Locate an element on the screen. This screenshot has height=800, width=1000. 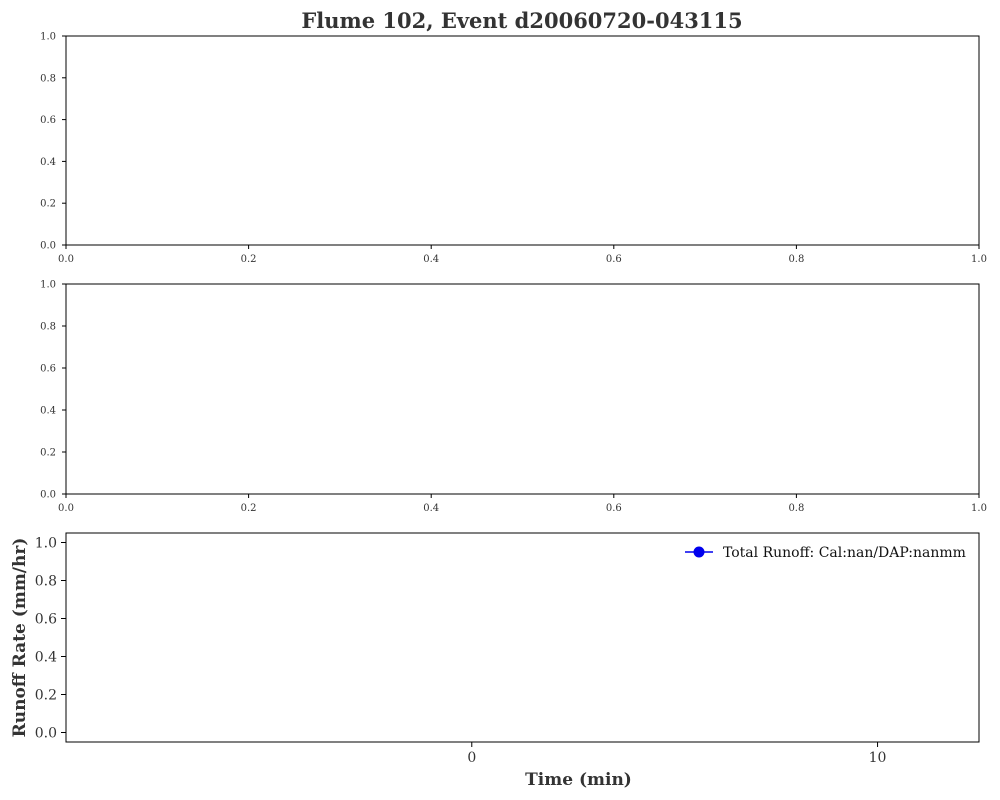
legend: Total Runoff: Cal:nan/DAP:nanmm is located at coordinates (825, 553).